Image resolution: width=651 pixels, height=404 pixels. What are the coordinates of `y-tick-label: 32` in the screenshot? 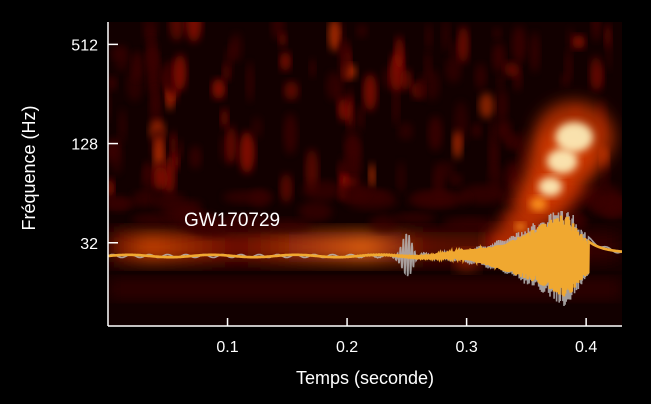 It's located at (89, 244).